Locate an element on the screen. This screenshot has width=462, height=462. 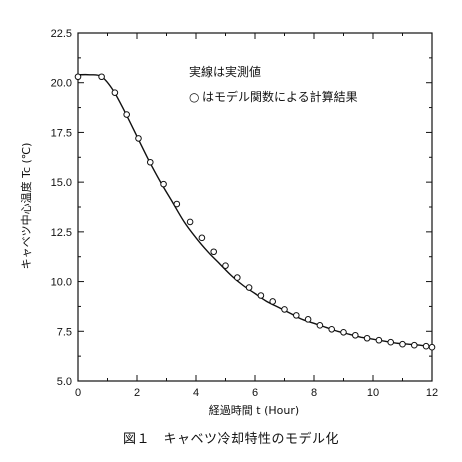
y-tick-label: 17.5 is located at coordinates (61, 133).